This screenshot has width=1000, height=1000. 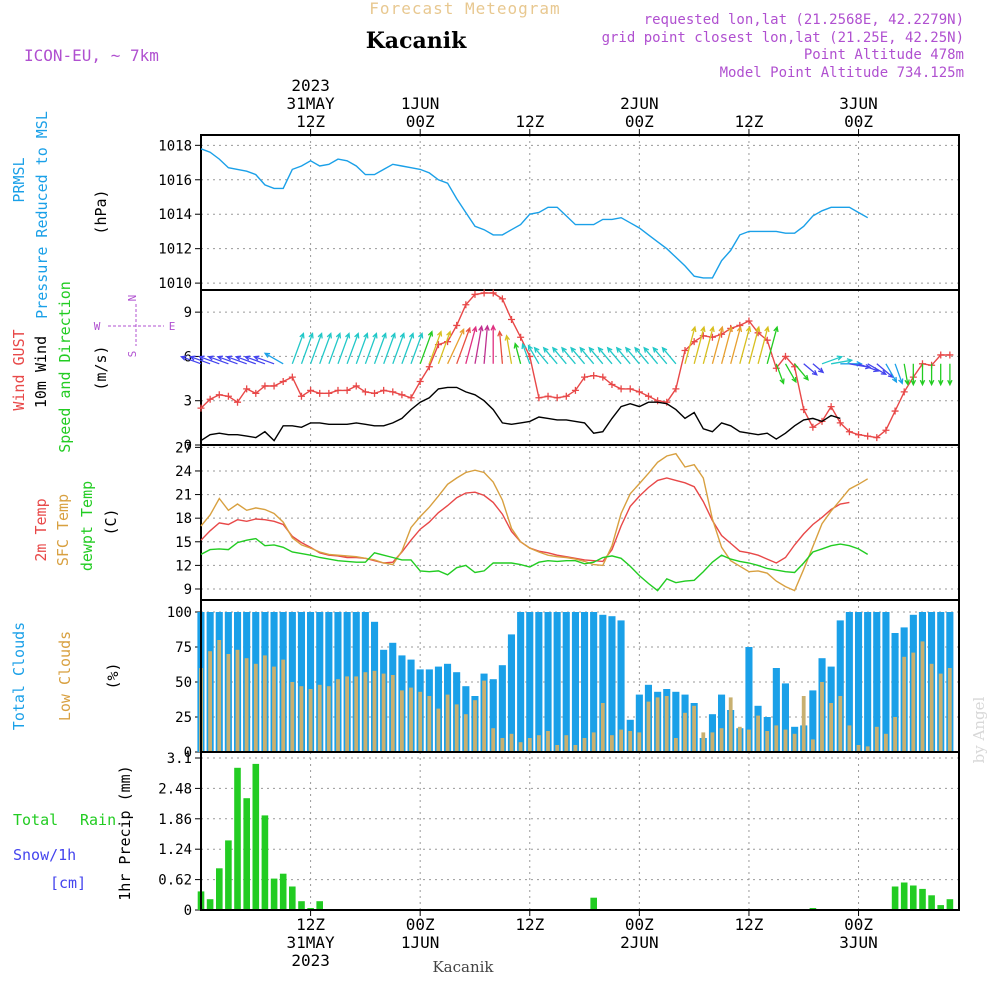 I want to click on bottom-time-label: 00Z, so click(x=639, y=924).